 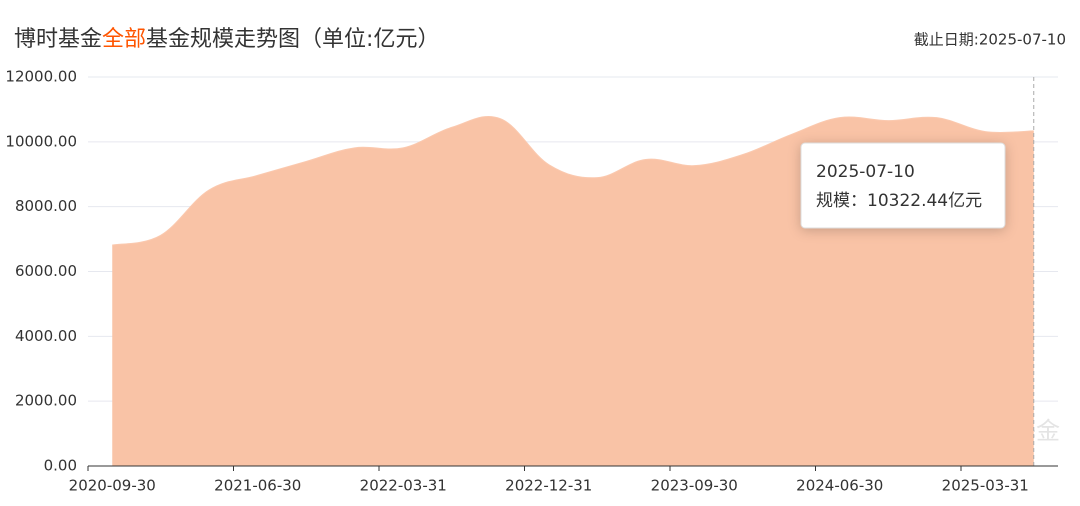 I want to click on x-tick-label: 2023-09-30, so click(x=694, y=486).